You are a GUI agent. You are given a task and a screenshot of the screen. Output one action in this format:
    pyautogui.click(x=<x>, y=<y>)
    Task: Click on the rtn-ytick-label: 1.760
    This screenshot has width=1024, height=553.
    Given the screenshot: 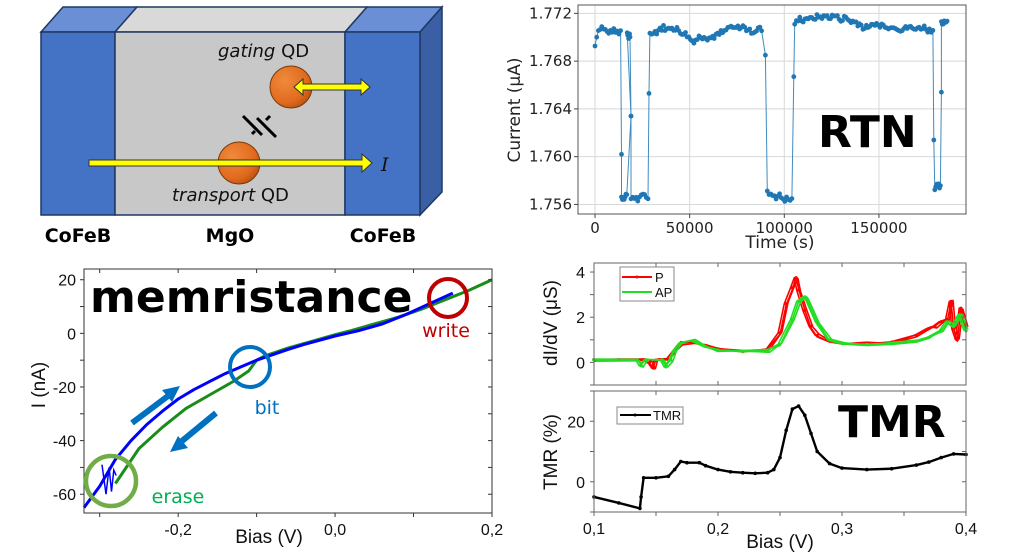 What is the action you would take?
    pyautogui.click(x=550, y=157)
    